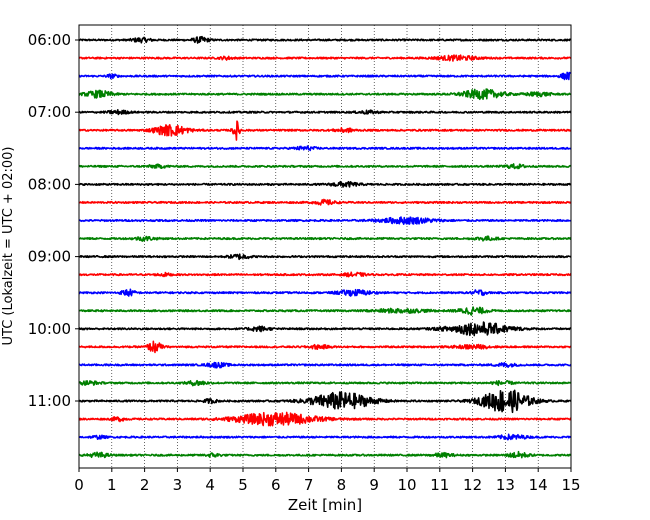 The image size is (650, 520). Describe the element at coordinates (49, 40) in the screenshot. I see `y-tick-label: 06:00` at that location.